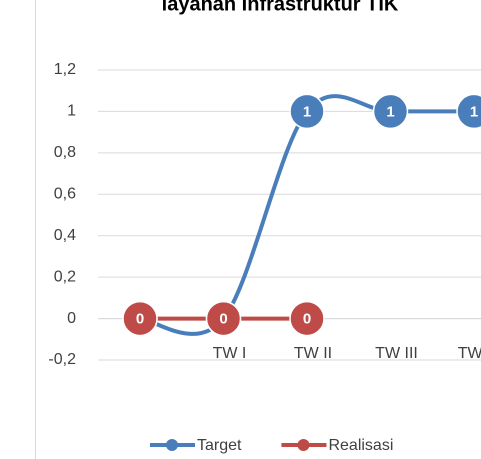 This screenshot has height=459, width=481. Describe the element at coordinates (396, 353) in the screenshot. I see `x-tick-label: TW III` at that location.